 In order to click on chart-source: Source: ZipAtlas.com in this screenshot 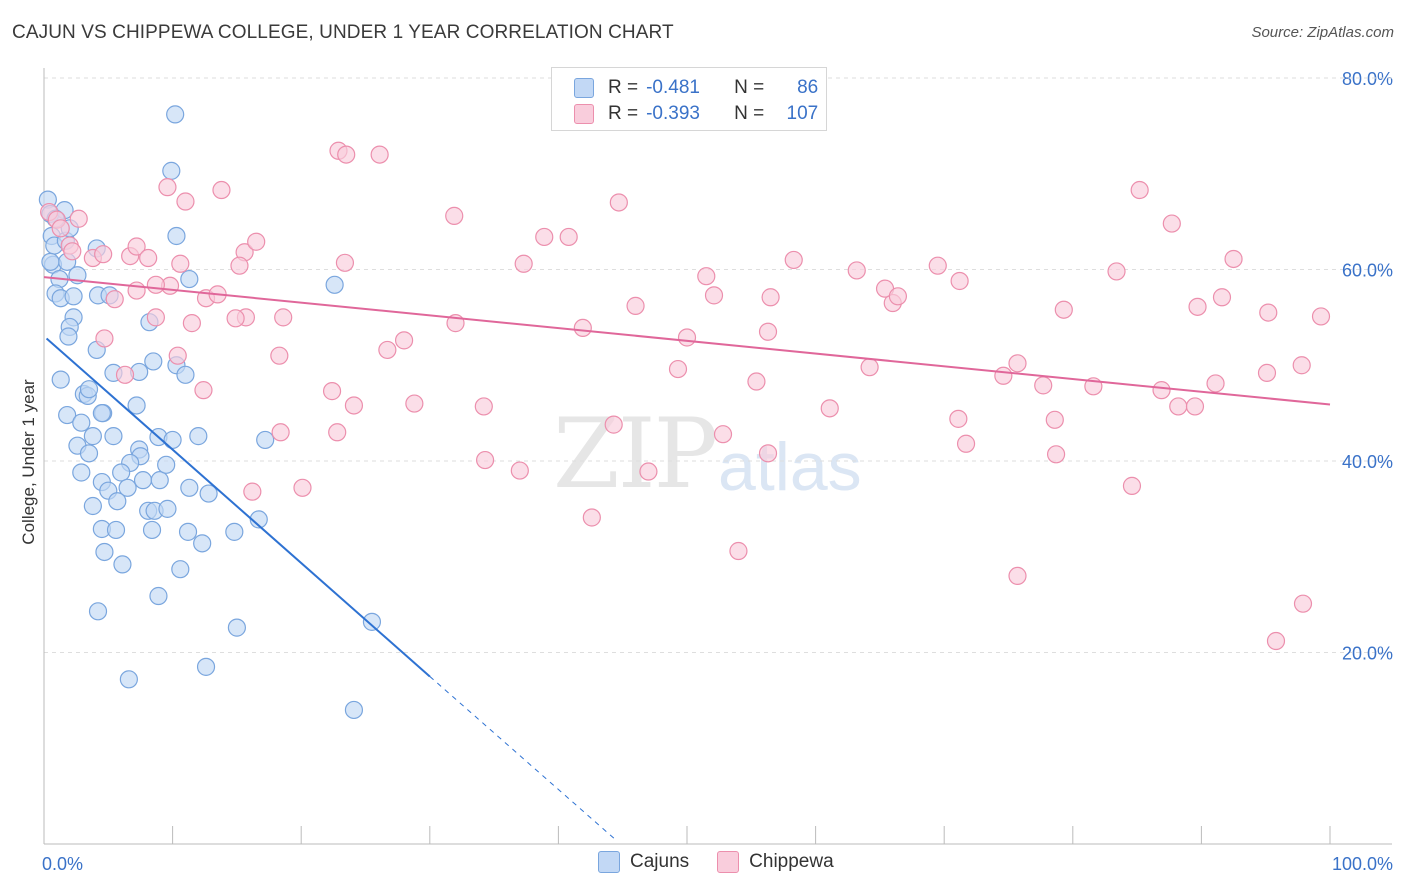, I will do `click(1322, 32)`.